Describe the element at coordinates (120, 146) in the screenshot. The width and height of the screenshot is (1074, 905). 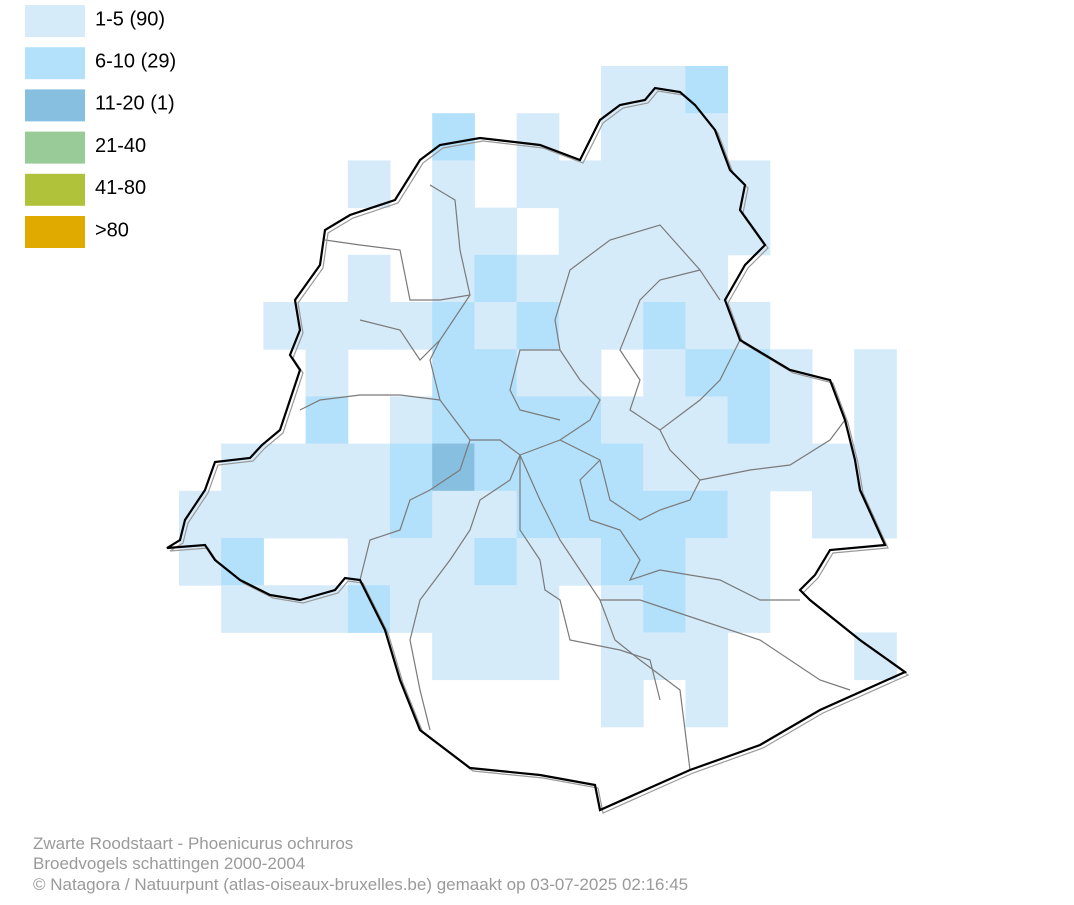
I see `legend-label: 21-40` at that location.